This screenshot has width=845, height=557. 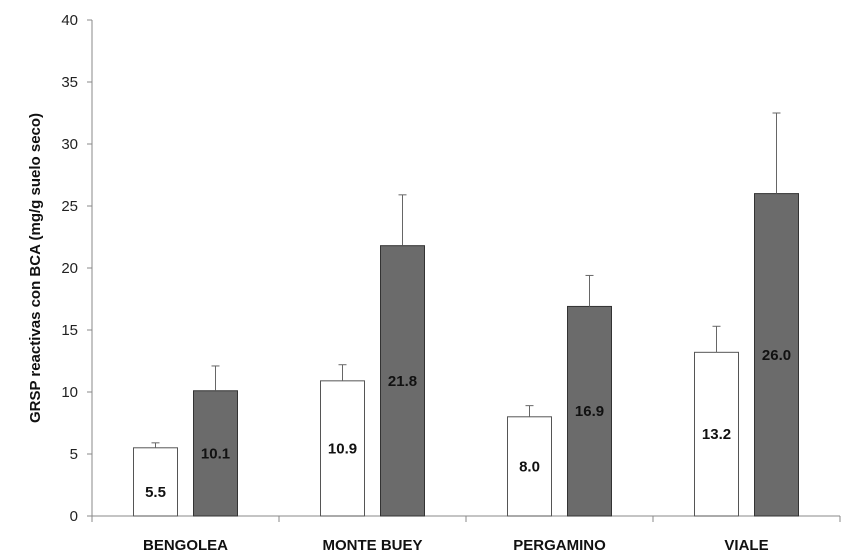 I want to click on data-label: 10.1, so click(x=215, y=453).